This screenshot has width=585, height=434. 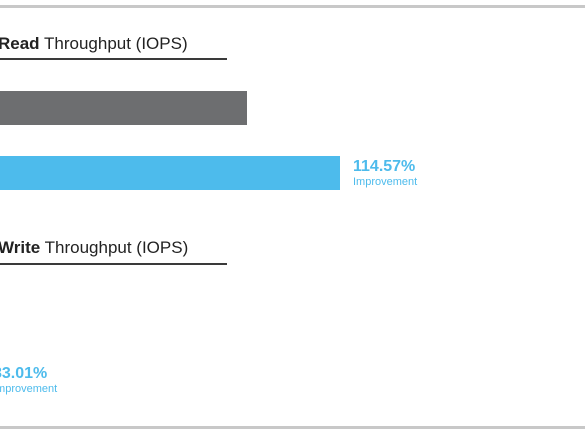 What do you see at coordinates (123, 108) in the screenshot?
I see `read-baseline-bar` at bounding box center [123, 108].